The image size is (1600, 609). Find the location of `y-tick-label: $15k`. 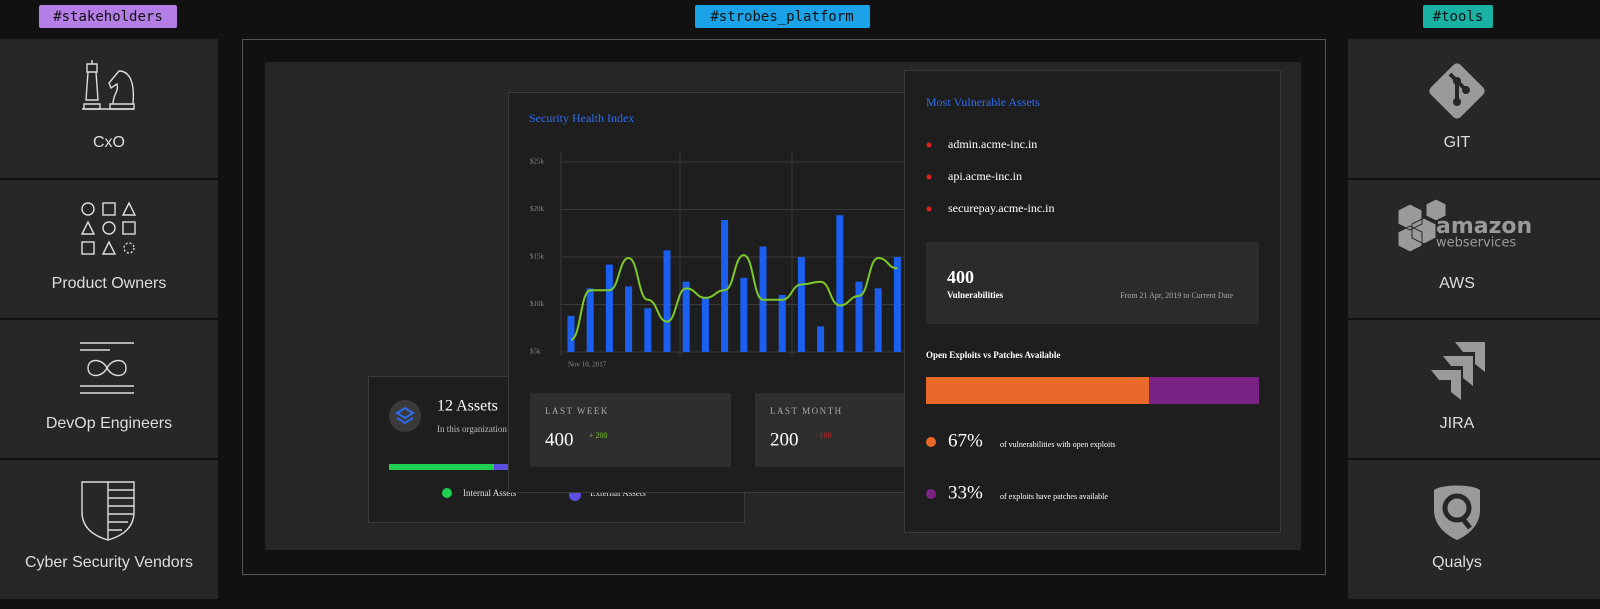

y-tick-label: $15k is located at coordinates (537, 257).